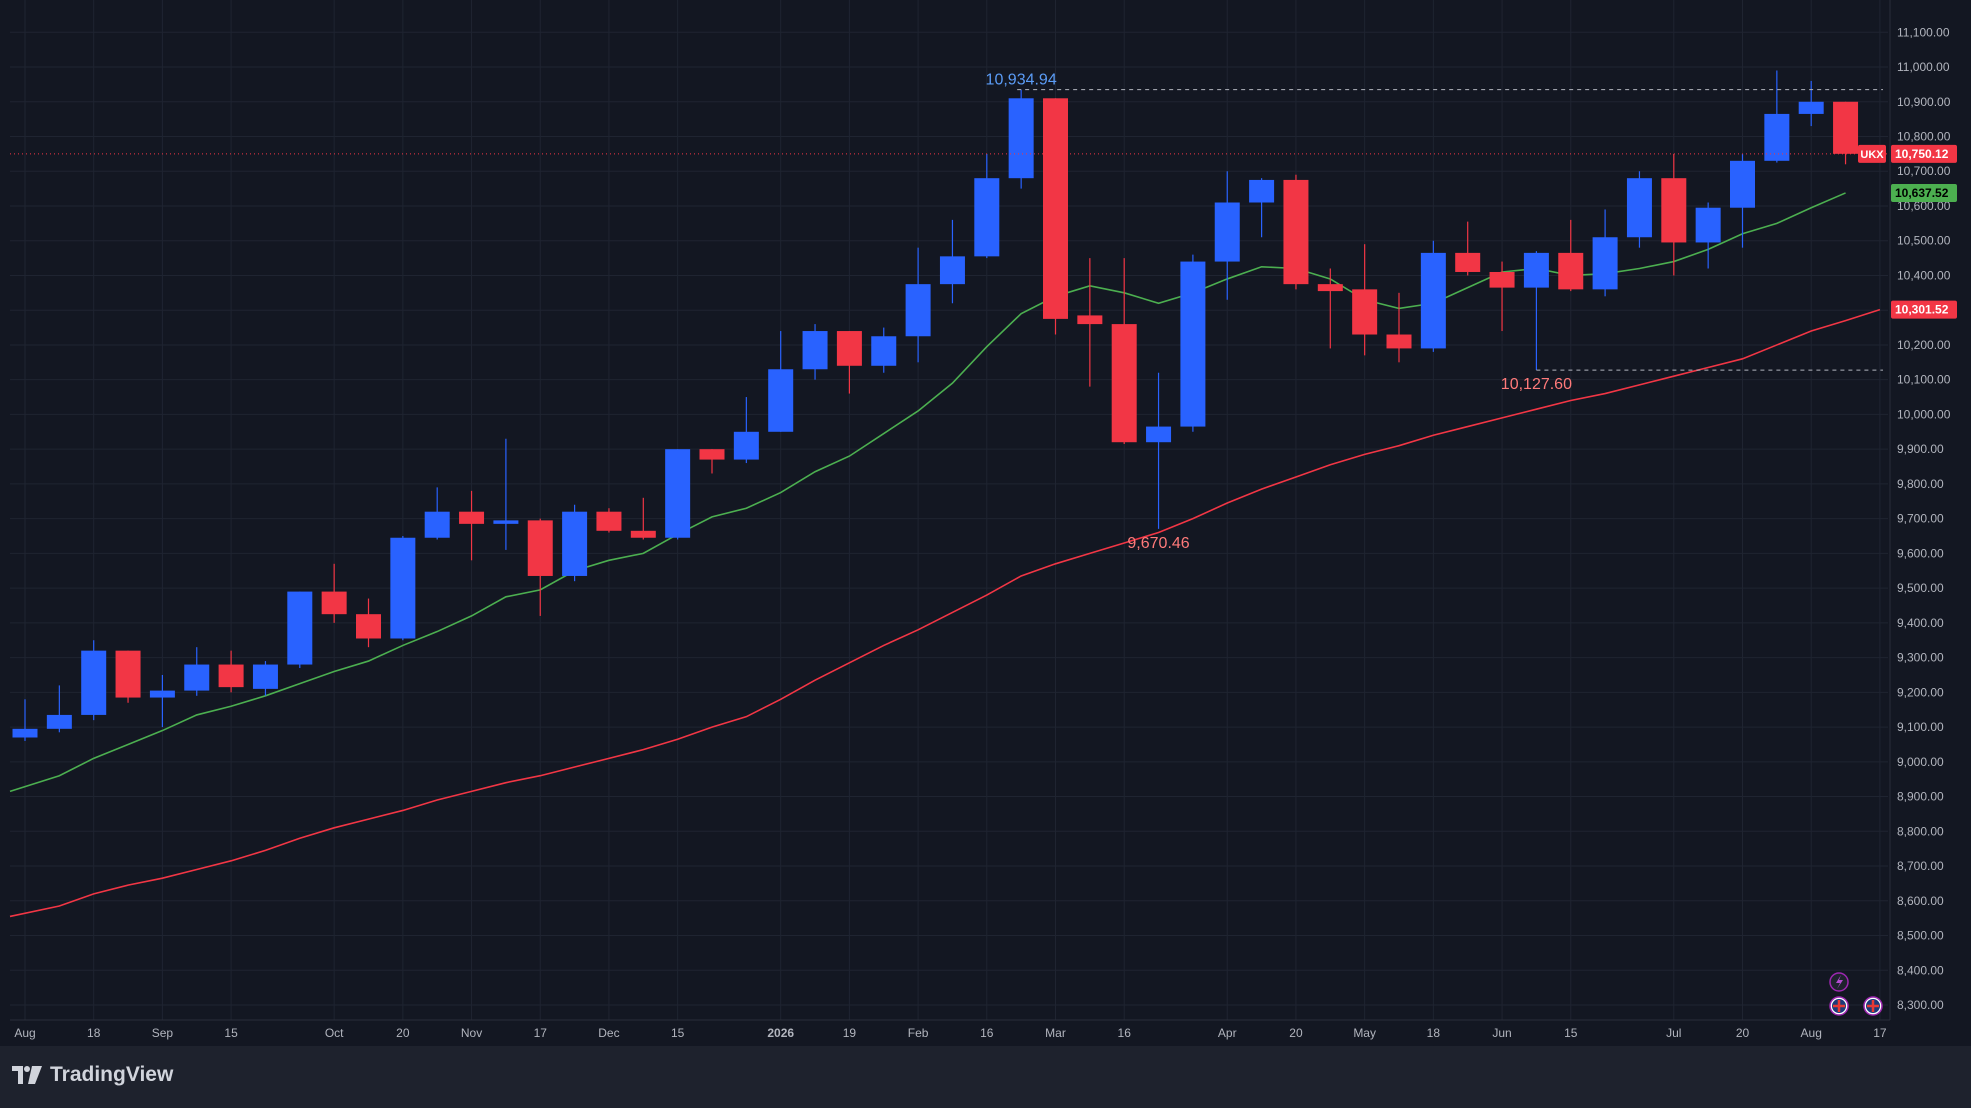  I want to click on tradingview-logo: TradingView, so click(92, 1075).